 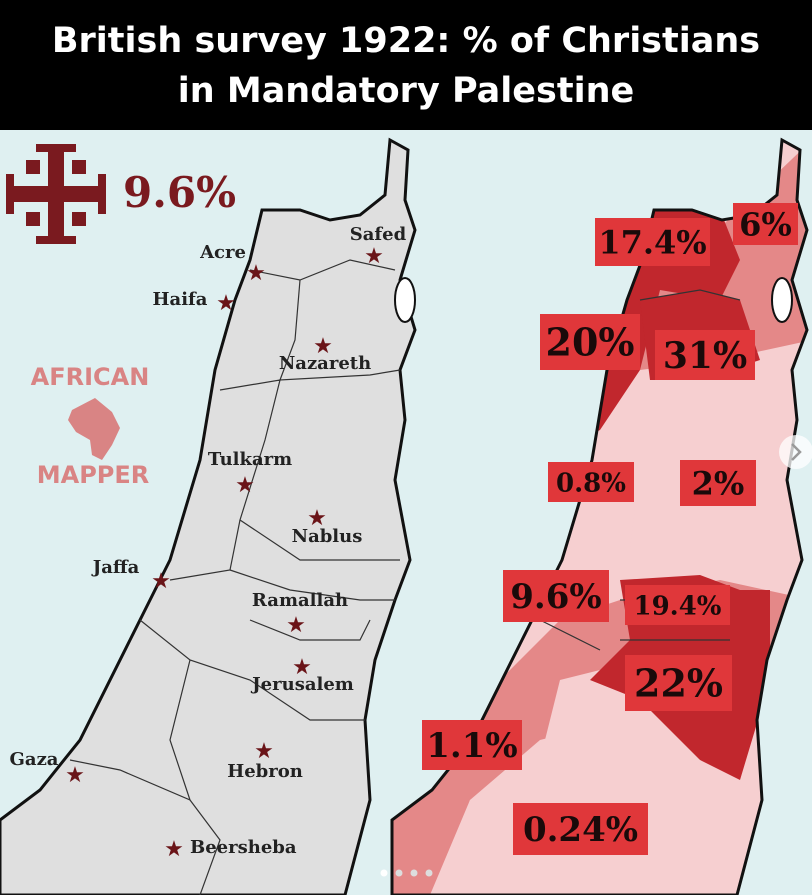 What do you see at coordinates (265, 771) in the screenshot?
I see `city-label: Hebron` at bounding box center [265, 771].